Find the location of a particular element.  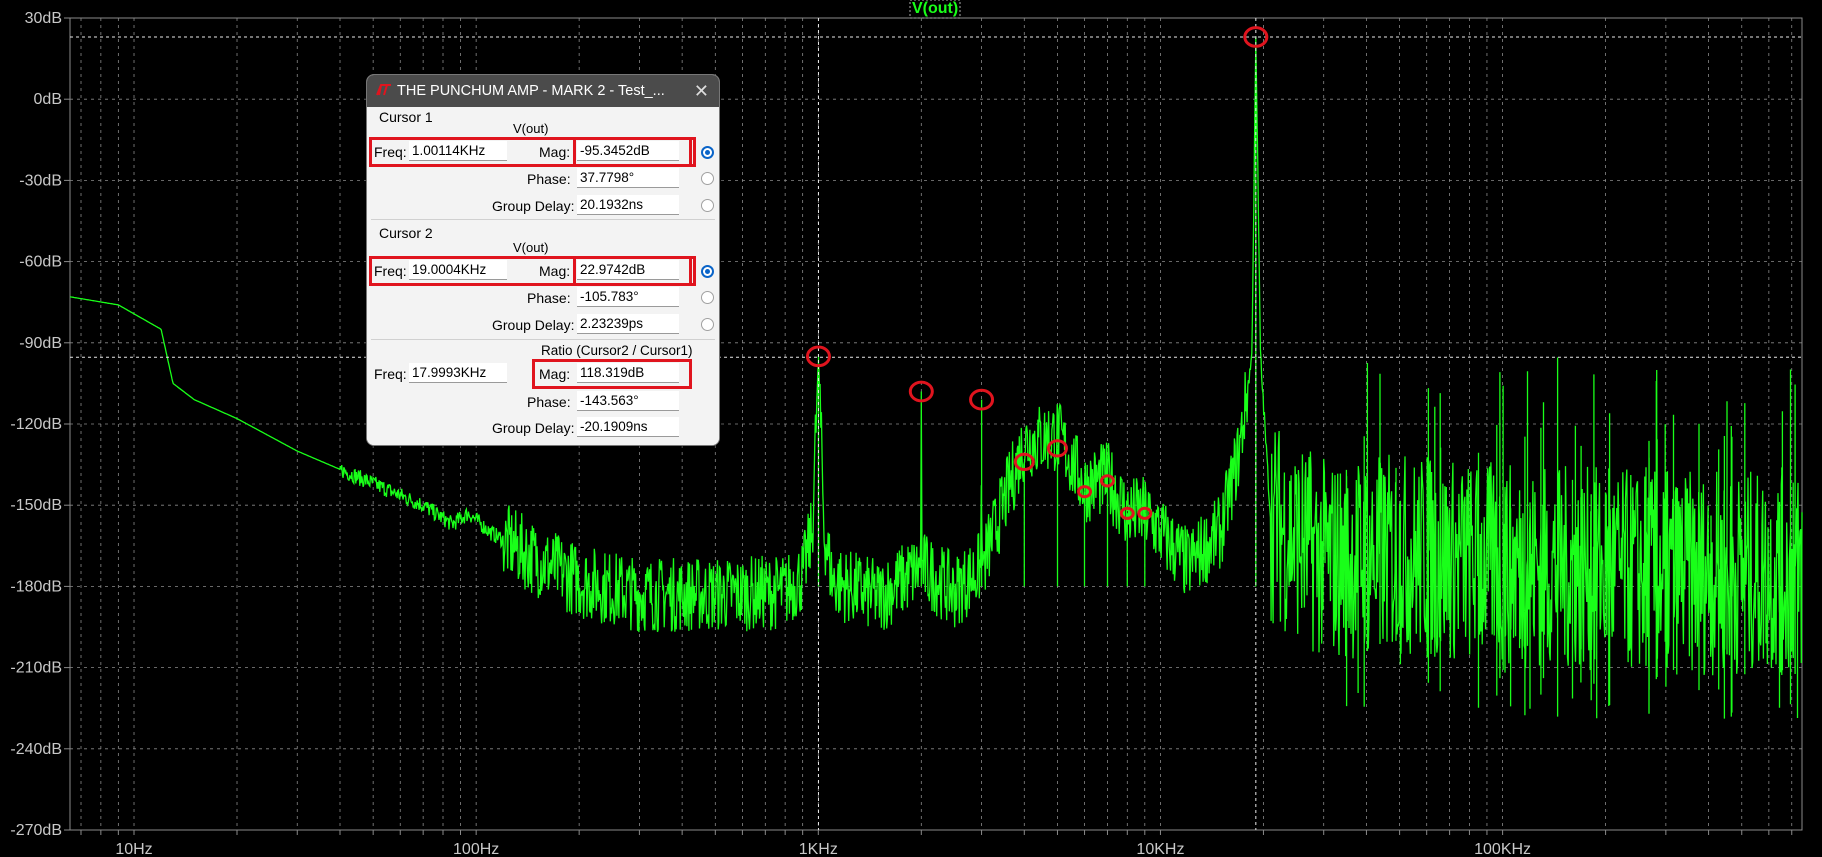

x-tick-label: 10KHz is located at coordinates (1160, 849).